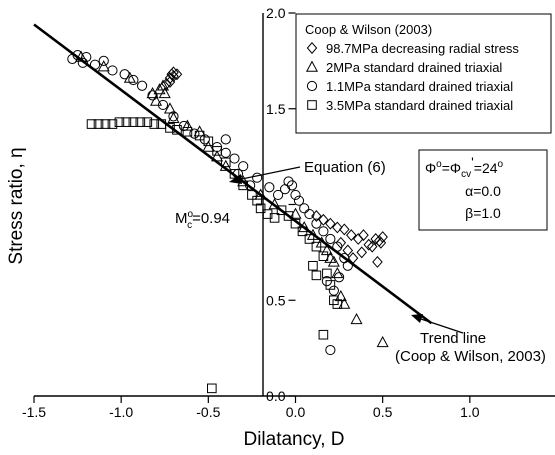 This screenshot has height=455, width=555. Describe the element at coordinates (501, 164) in the screenshot. I see `phi-value-sup: o` at that location.